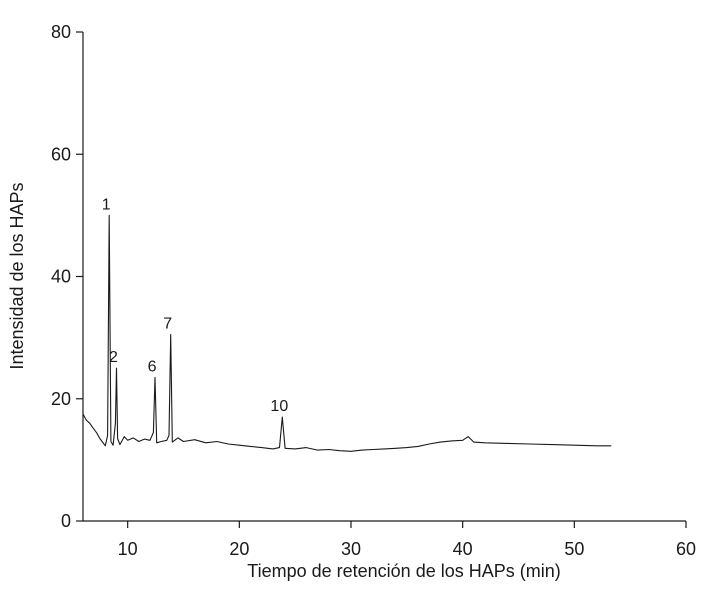 This screenshot has height=594, width=716. Describe the element at coordinates (113, 357) in the screenshot. I see `peak-label: 2` at that location.